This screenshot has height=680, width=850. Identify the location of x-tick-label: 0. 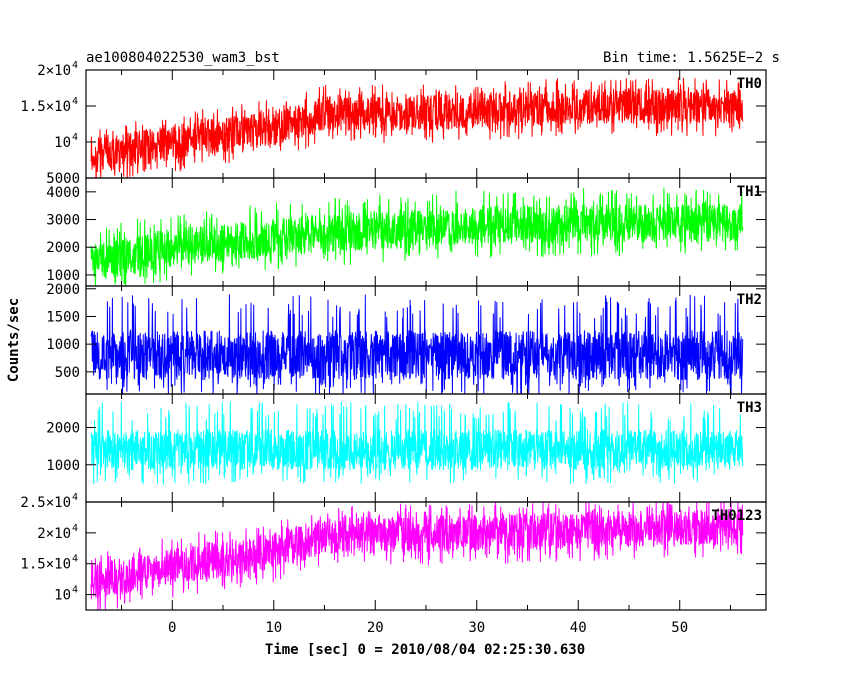
(172, 628).